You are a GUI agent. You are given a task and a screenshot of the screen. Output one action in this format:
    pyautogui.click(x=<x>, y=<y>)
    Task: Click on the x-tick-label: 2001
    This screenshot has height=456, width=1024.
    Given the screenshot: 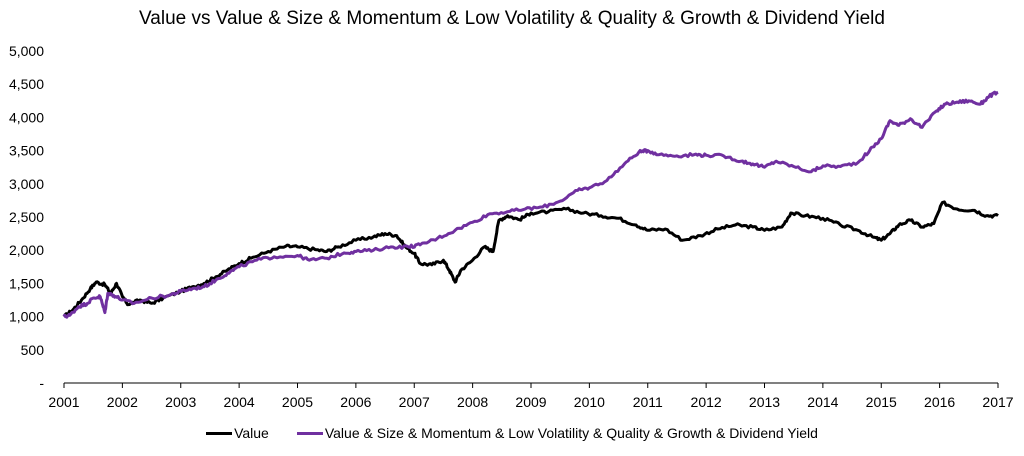 What is the action you would take?
    pyautogui.click(x=63, y=402)
    